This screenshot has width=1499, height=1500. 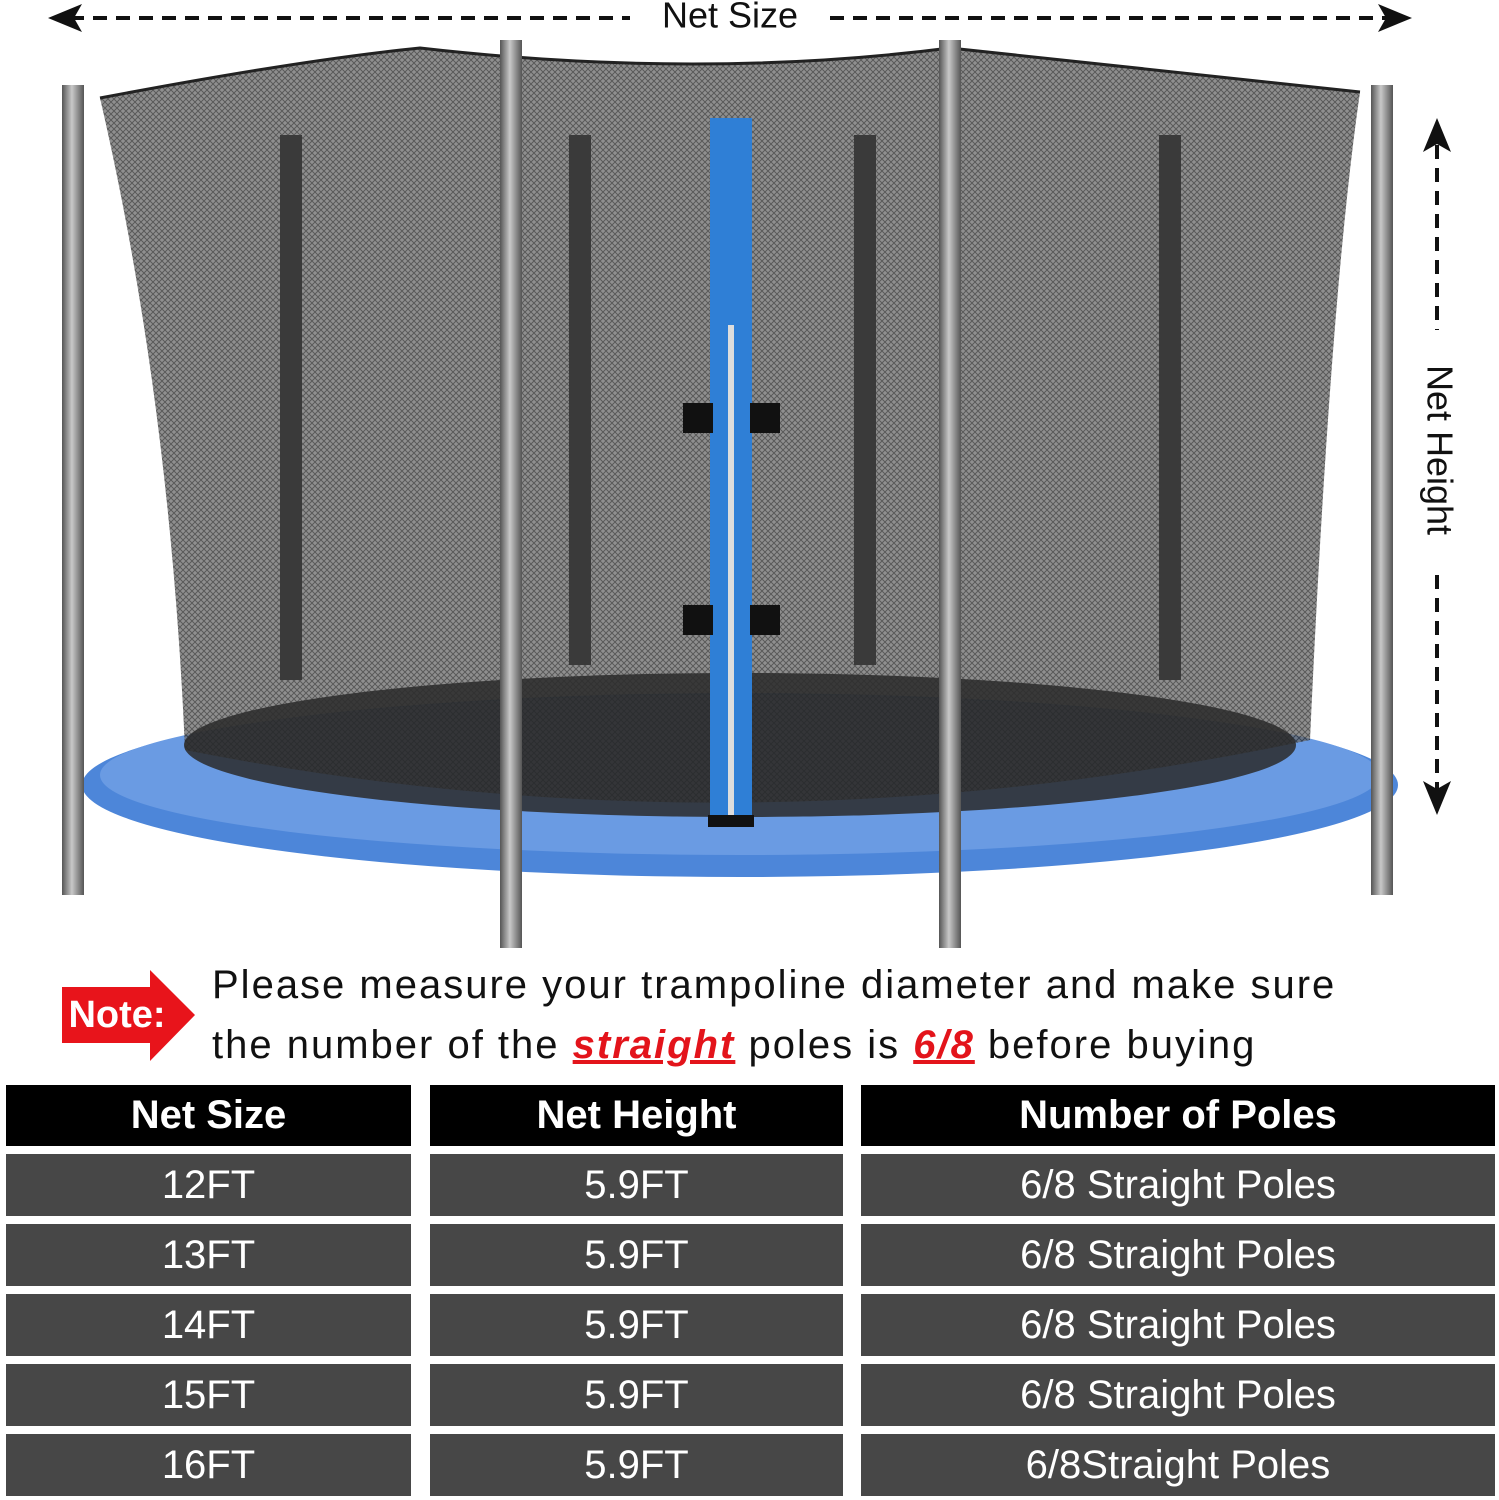 What do you see at coordinates (730, 18) in the screenshot?
I see `net-size-label: Net Size` at bounding box center [730, 18].